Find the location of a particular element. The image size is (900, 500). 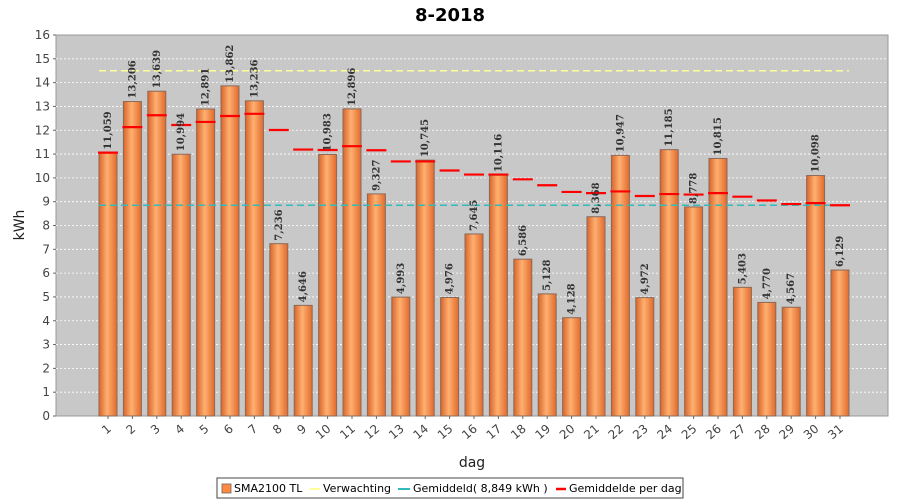

x-tick-label-17: 17 is located at coordinates (494, 432).